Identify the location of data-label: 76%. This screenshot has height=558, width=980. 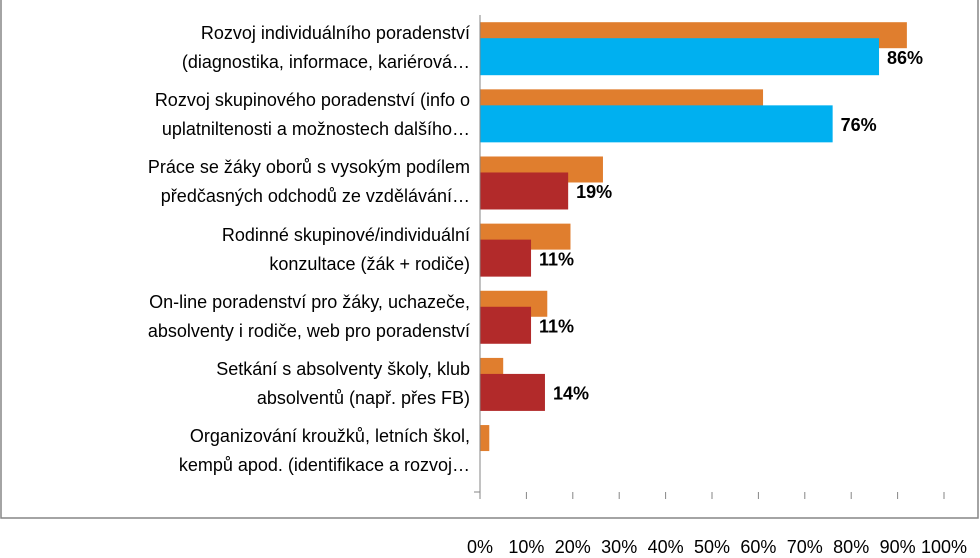
(859, 125).